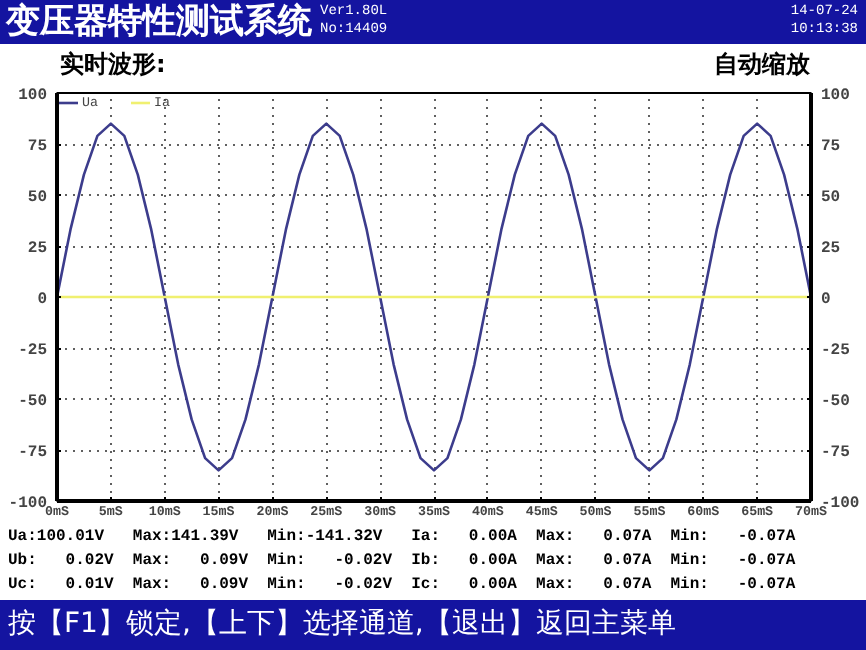 This screenshot has width=866, height=650. Describe the element at coordinates (185, 537) in the screenshot. I see `text: Max:141.39V` at that location.